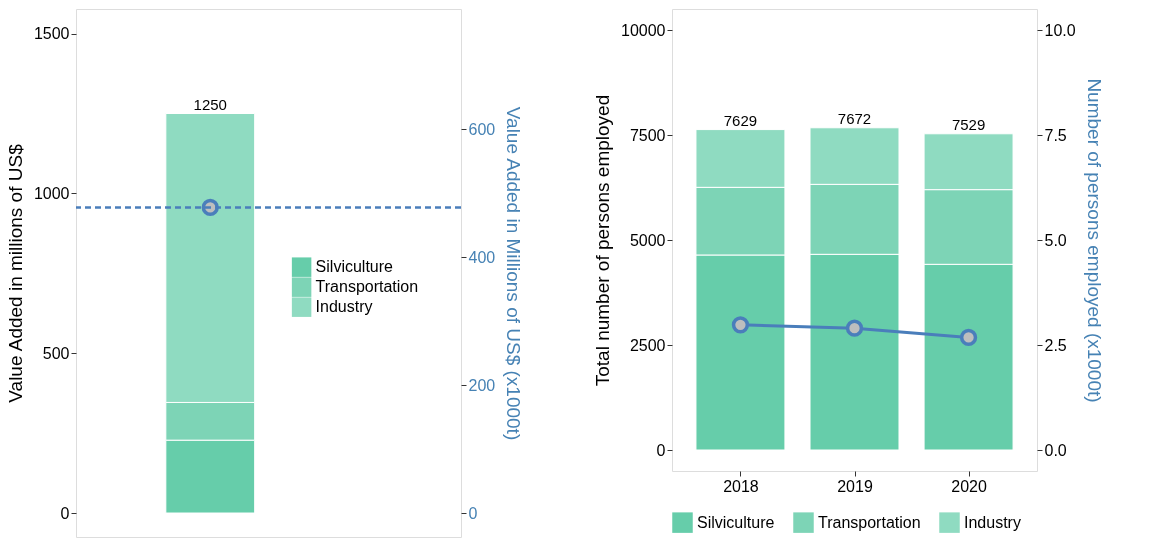 The image size is (1171, 551). What do you see at coordinates (56, 353) in the screenshot?
I see `y-tick-label: 500` at bounding box center [56, 353].